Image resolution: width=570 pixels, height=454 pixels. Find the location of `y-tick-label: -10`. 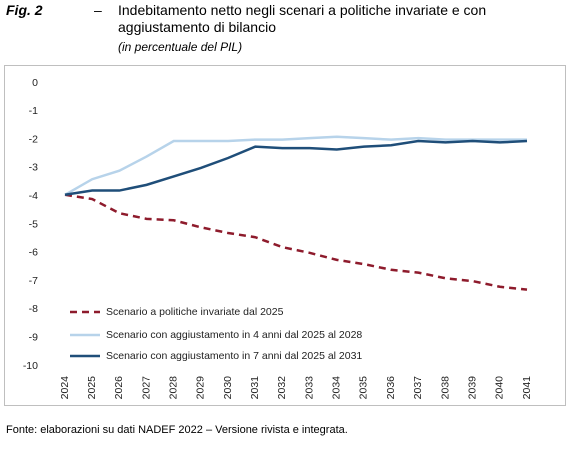

y-tick-label: -10 is located at coordinates (30, 366).